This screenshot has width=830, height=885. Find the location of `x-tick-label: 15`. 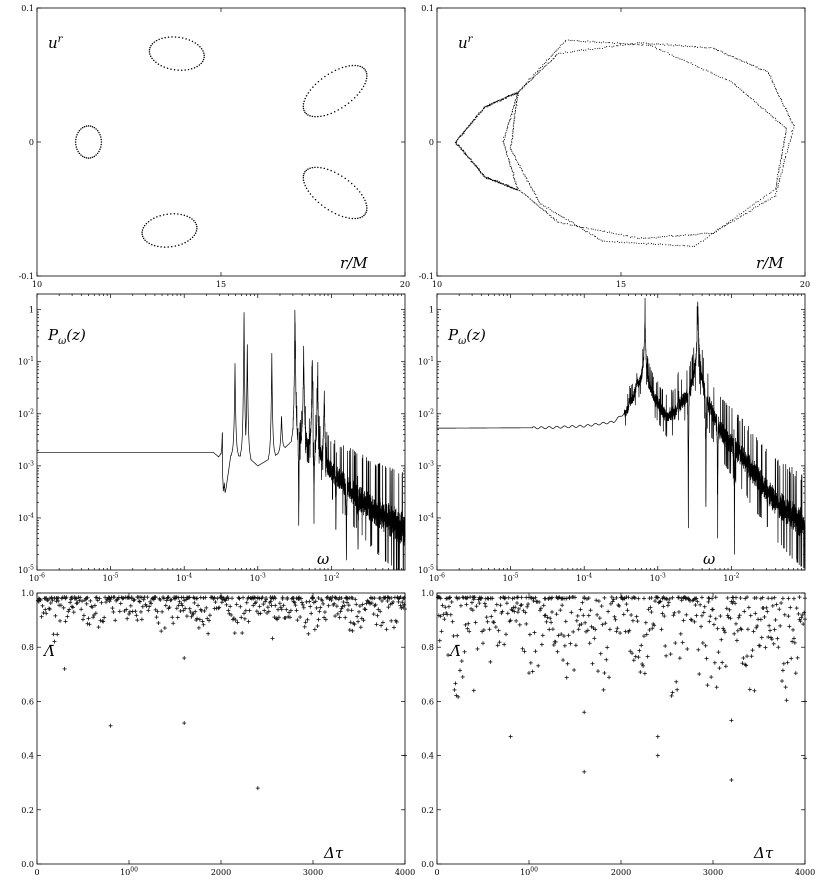

x-tick-label: 15 is located at coordinates (221, 284).